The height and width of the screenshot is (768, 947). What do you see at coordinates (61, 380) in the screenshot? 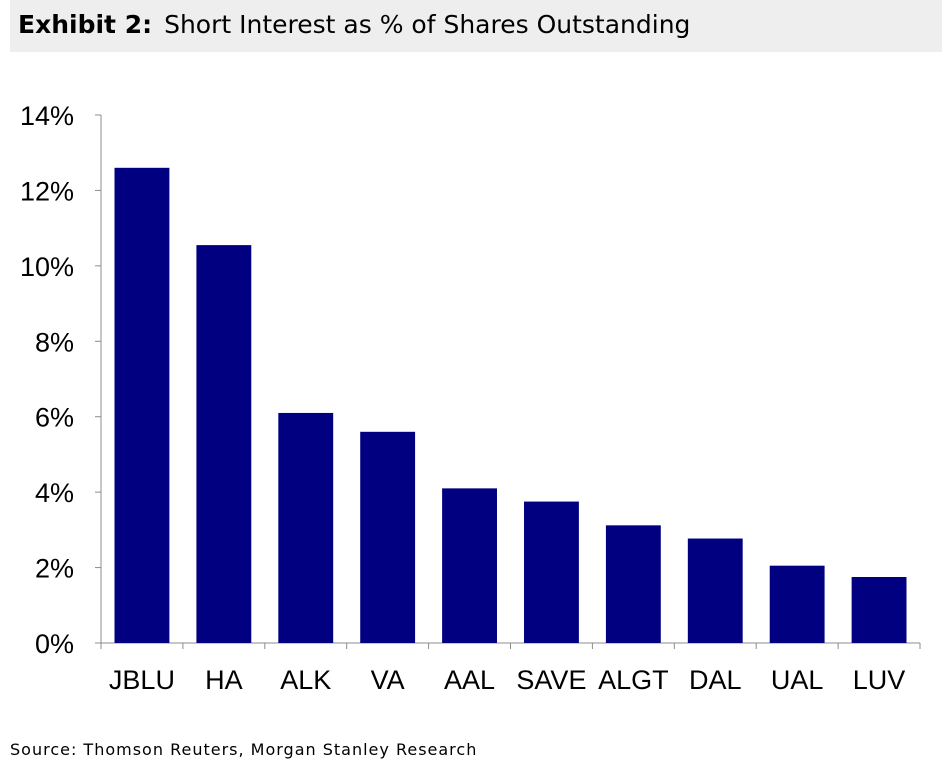
I see `y-axis: 0% 2% 4% 6% 8% 10% 12% 14%` at bounding box center [61, 380].